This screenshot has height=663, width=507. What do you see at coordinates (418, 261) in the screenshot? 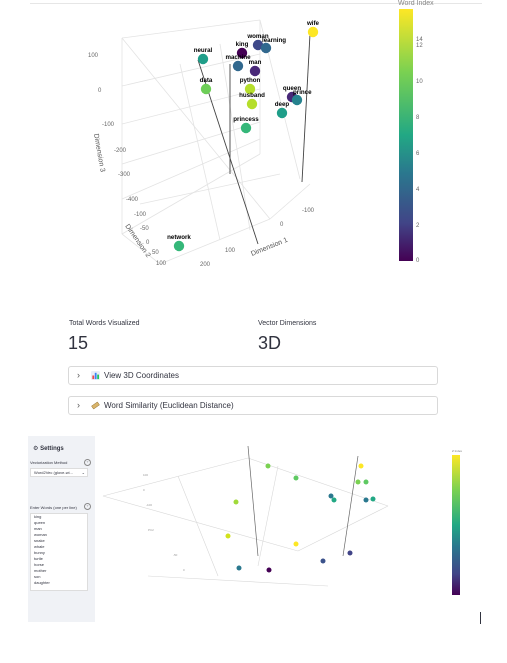
I see `colorbar-tick: 0` at bounding box center [418, 261].